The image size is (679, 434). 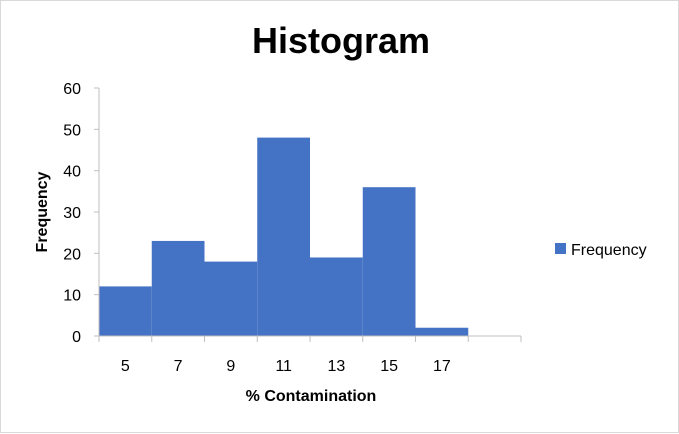 I want to click on legend-swatch-frequency, so click(x=560, y=248).